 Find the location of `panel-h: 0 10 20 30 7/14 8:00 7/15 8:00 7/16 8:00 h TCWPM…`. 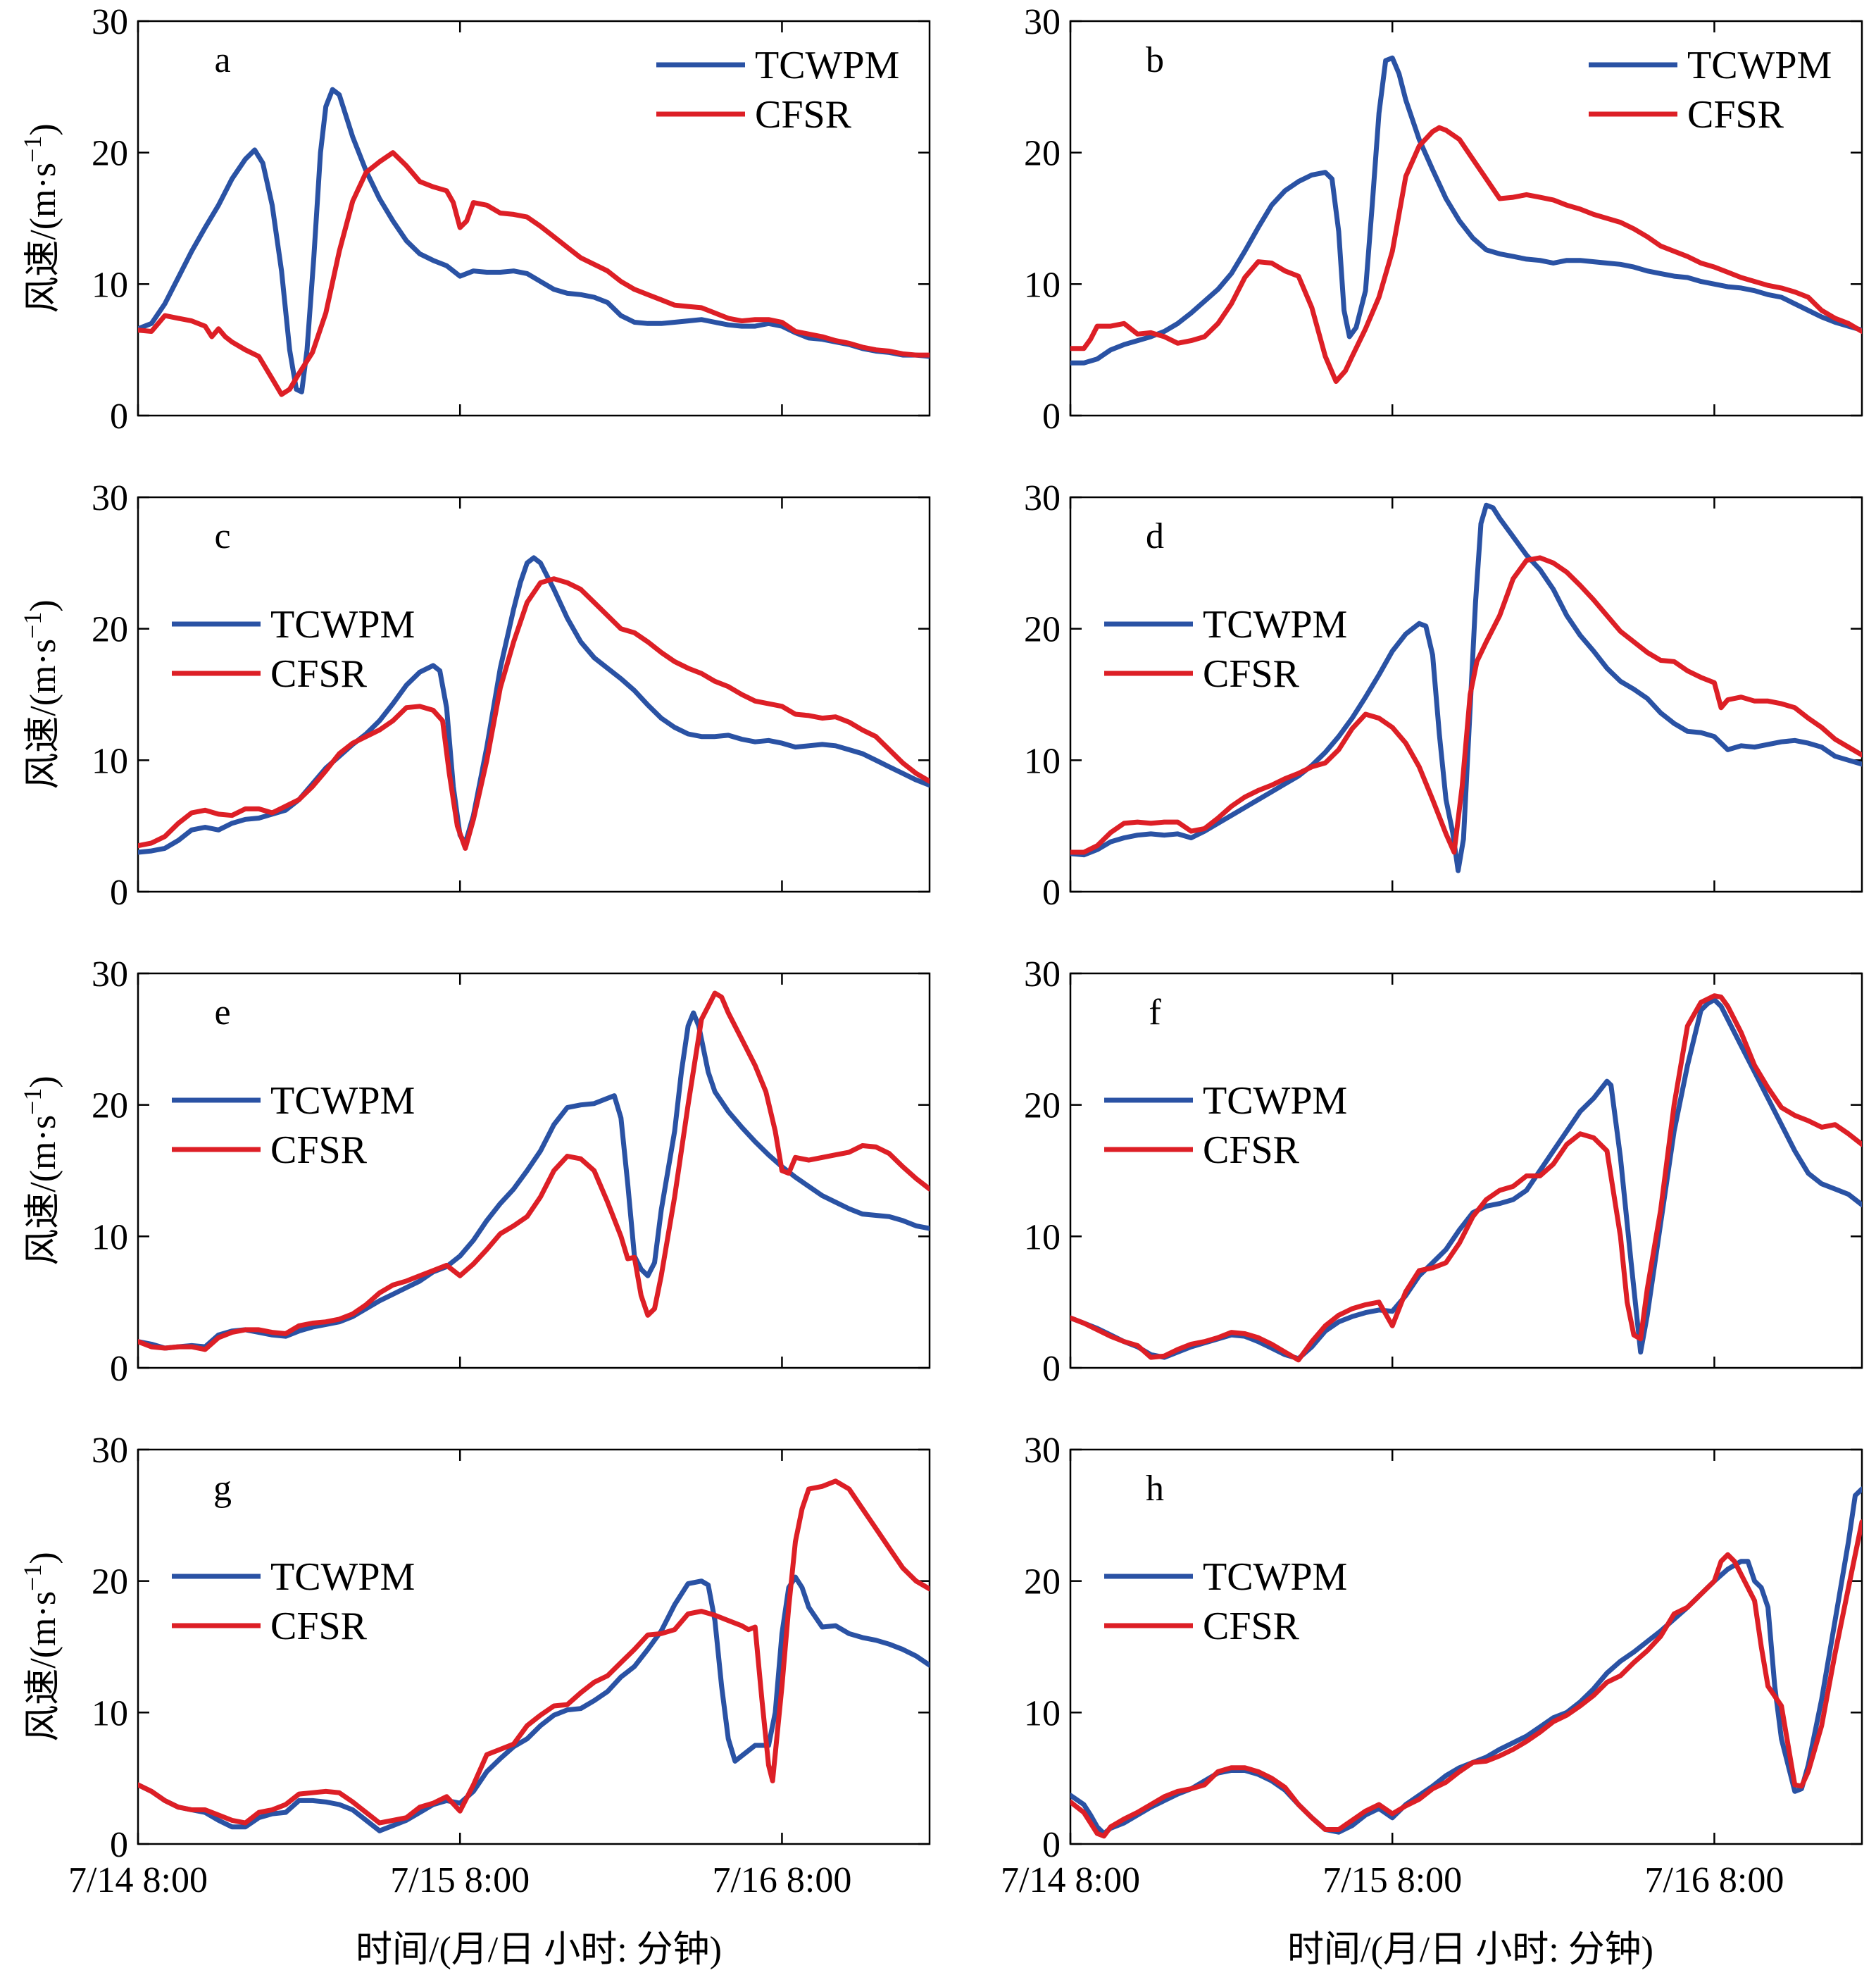

panel-h: 0 10 20 30 7/14 8:00 7/15 8:00 7/16 8:00 h TCWPM… is located at coordinates (1432, 1665).